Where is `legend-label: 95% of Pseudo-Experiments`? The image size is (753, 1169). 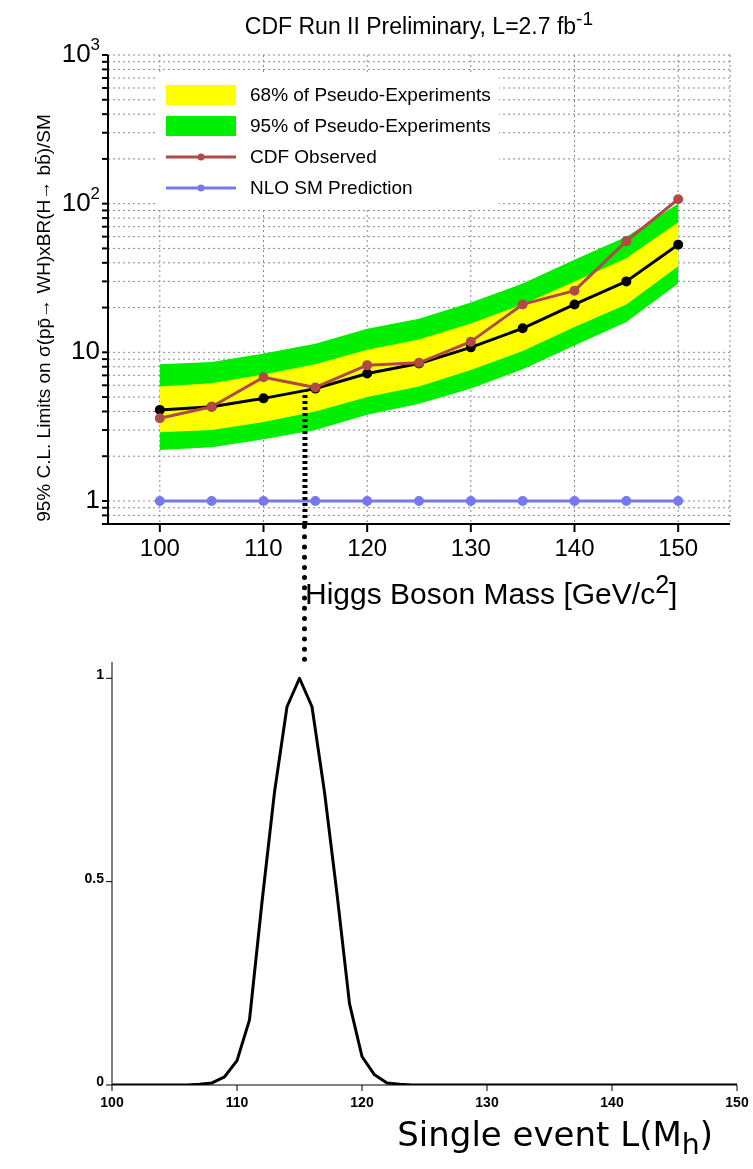 legend-label: 95% of Pseudo-Experiments is located at coordinates (370, 125).